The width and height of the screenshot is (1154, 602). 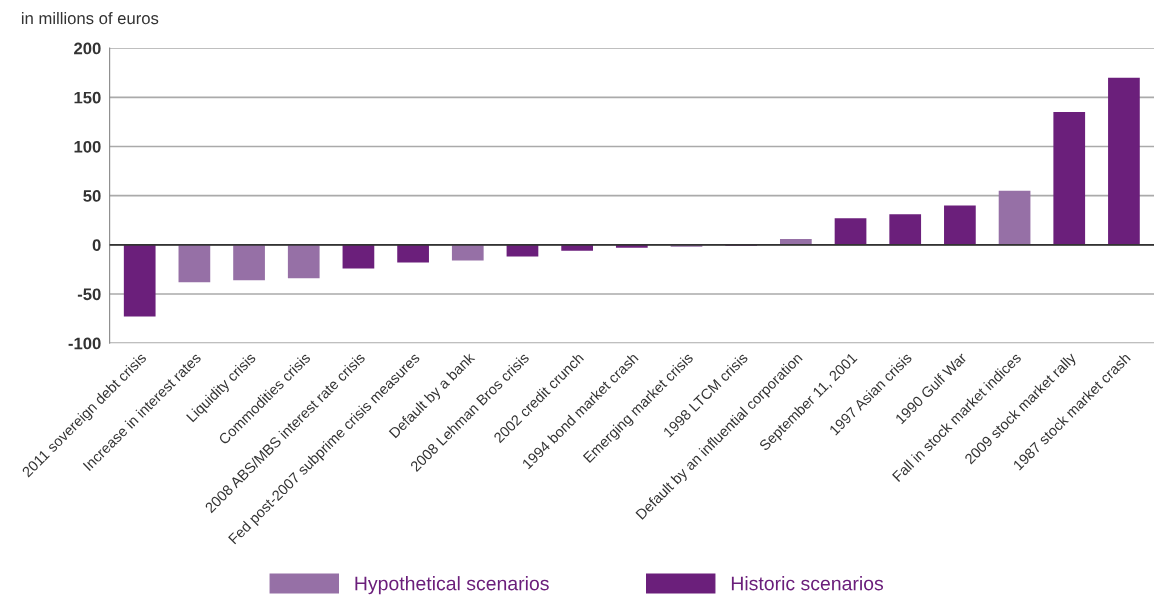 What do you see at coordinates (92, 196) in the screenshot?
I see `y-tick-label: 50` at bounding box center [92, 196].